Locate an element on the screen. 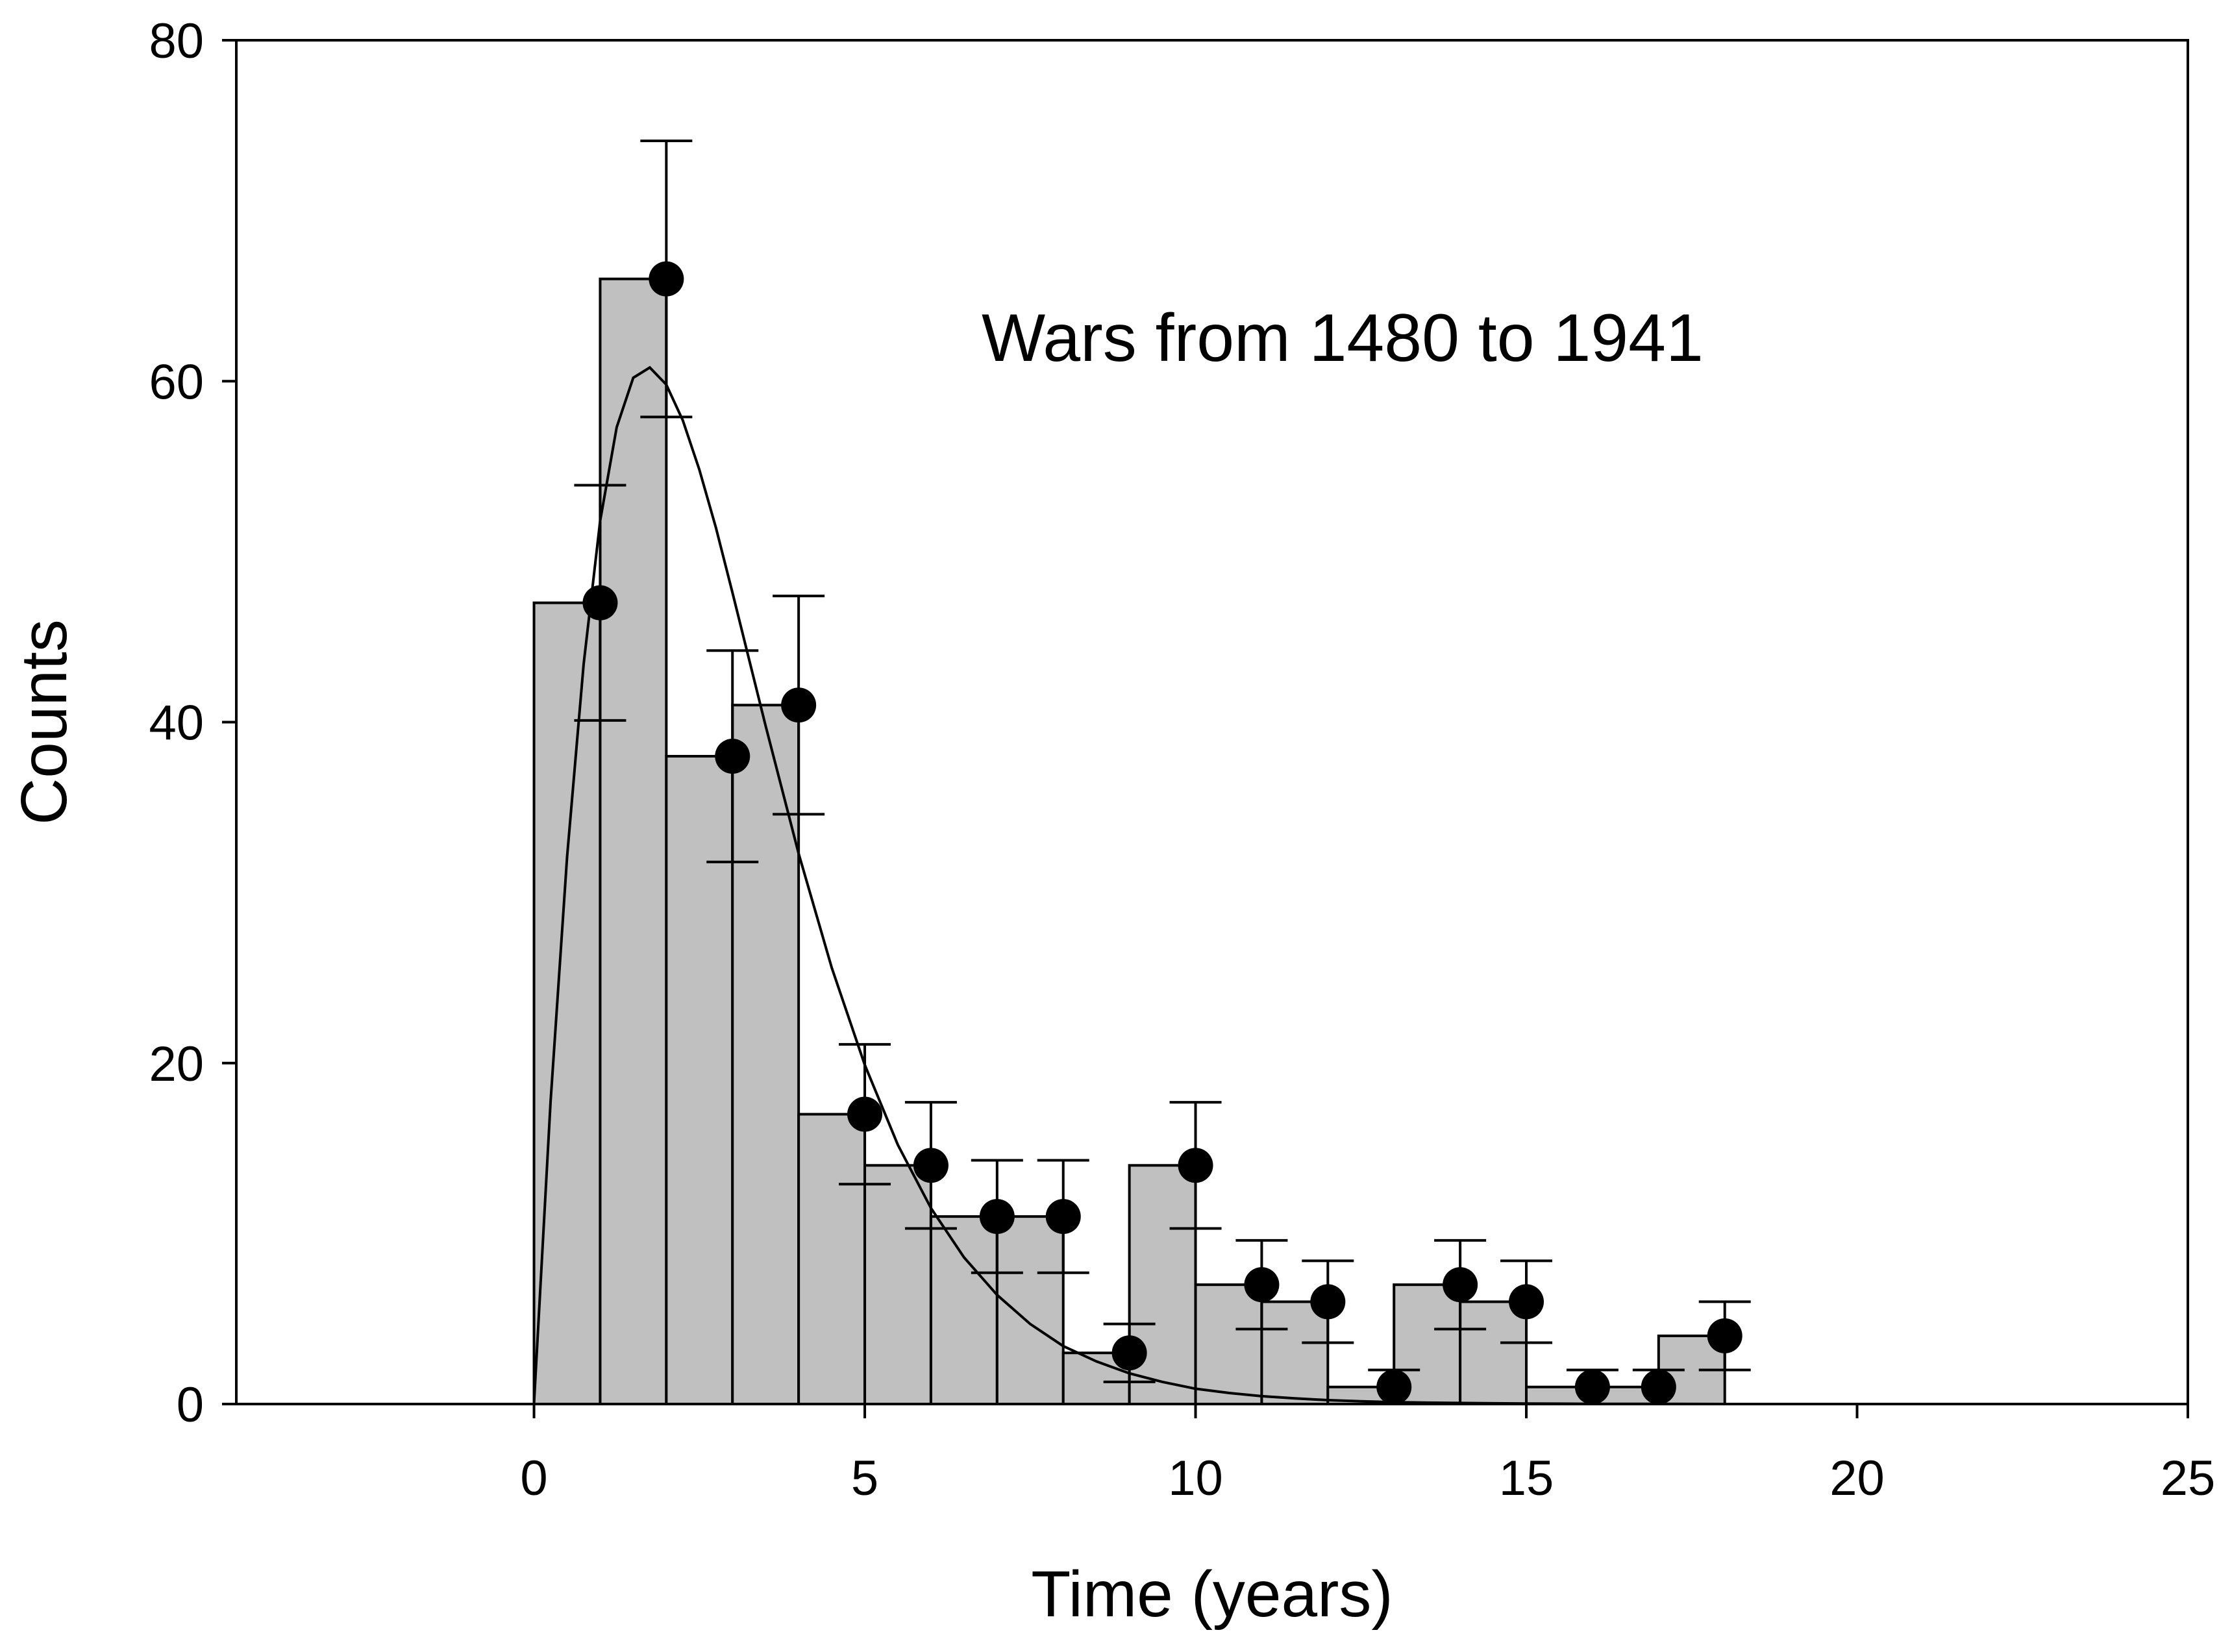 The width and height of the screenshot is (2232, 1652). x-tick-label: 10 is located at coordinates (1195, 1479).